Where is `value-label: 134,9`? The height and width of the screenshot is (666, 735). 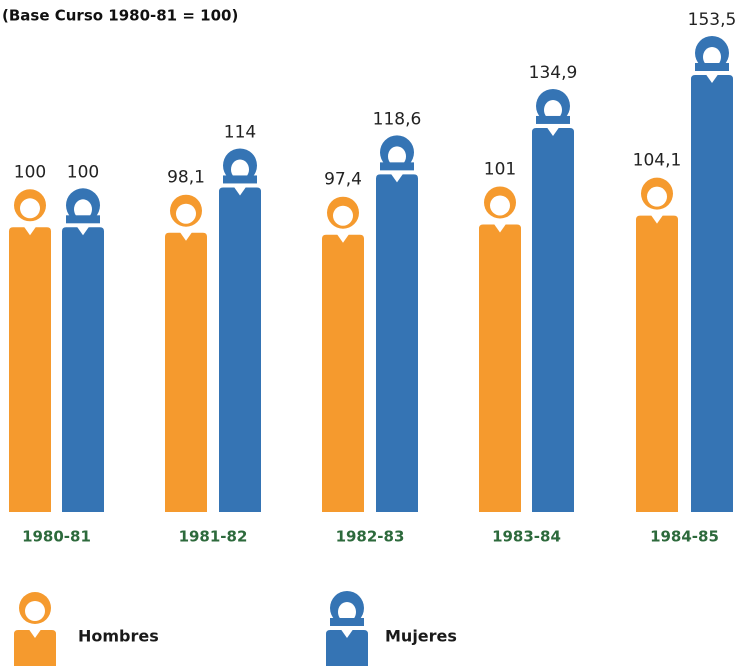
value-label: 134,9 is located at coordinates (553, 73).